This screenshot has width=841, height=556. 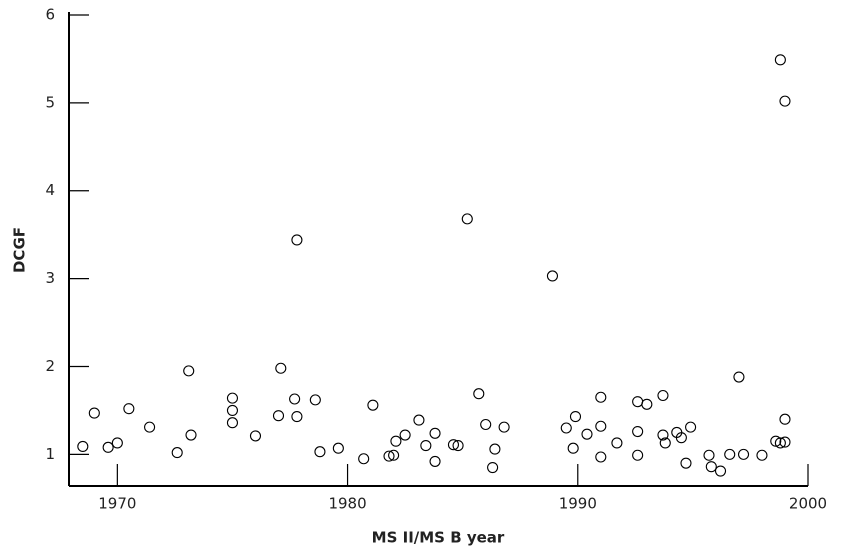 I want to click on x-tick-label: 1970, so click(x=117, y=504).